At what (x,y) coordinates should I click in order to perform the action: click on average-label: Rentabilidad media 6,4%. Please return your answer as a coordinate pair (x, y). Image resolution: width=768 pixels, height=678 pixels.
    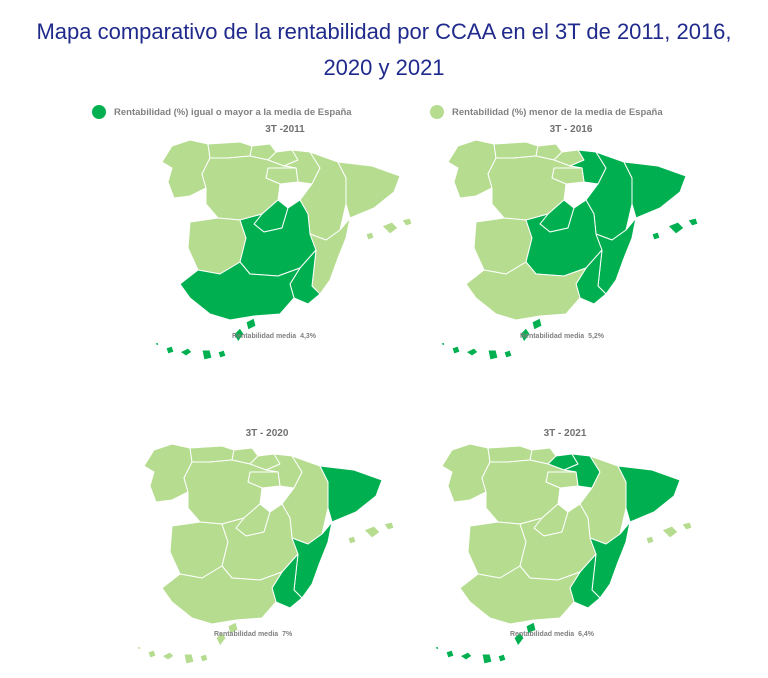
    Looking at the image, I should click on (552, 634).